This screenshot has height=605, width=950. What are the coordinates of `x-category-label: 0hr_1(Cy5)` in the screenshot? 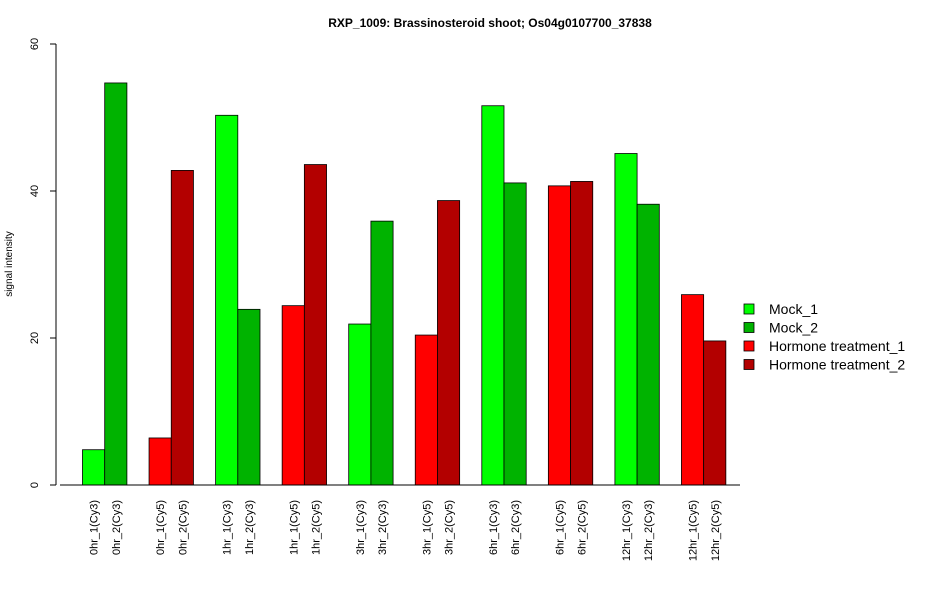 It's located at (161, 527).